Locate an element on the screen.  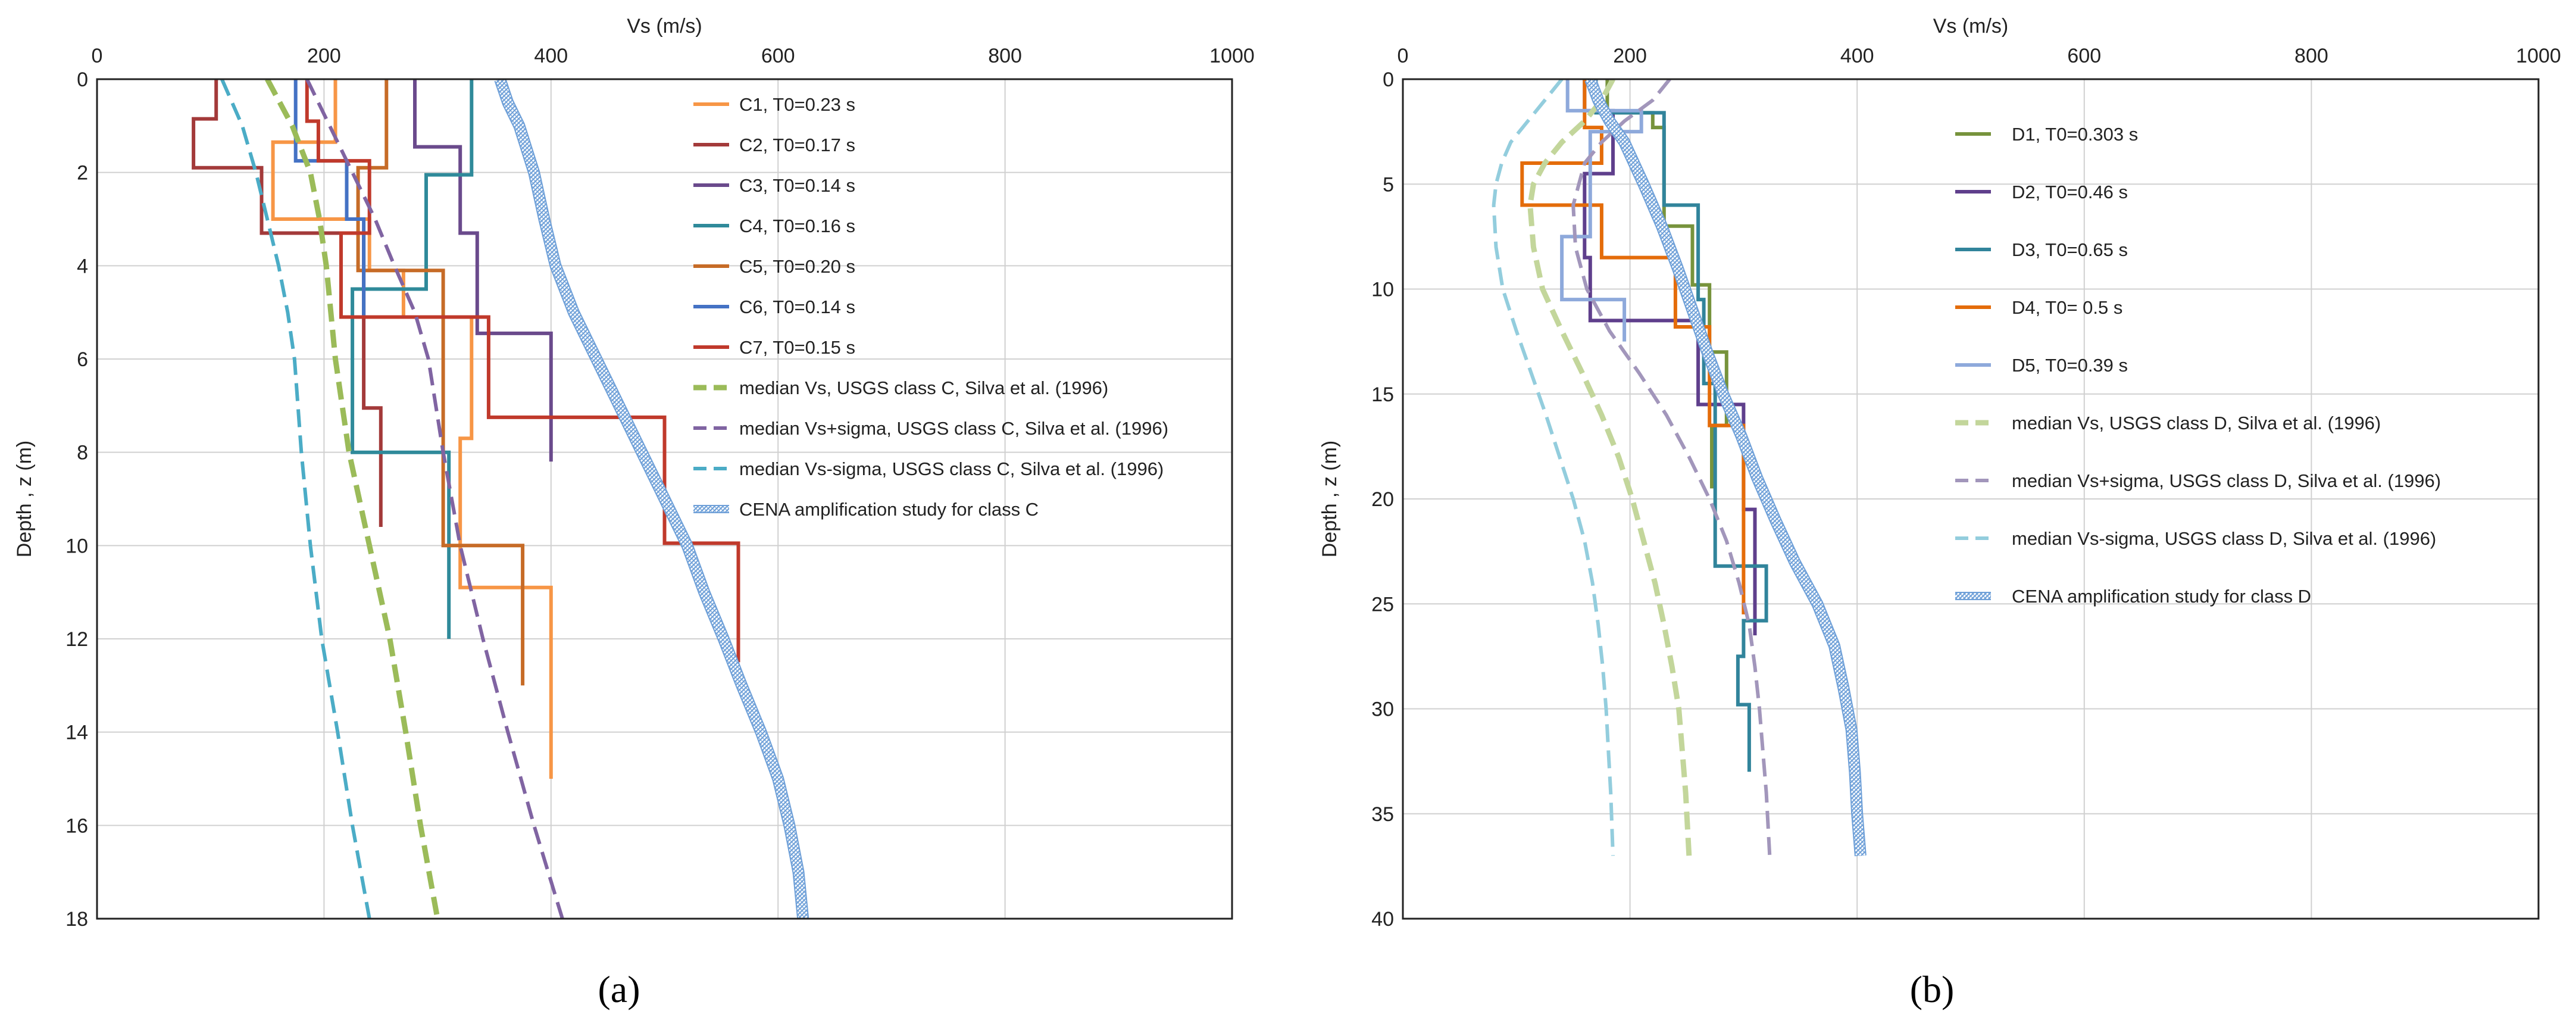
legend-label: D3, T0=0.65 s is located at coordinates (2070, 249).